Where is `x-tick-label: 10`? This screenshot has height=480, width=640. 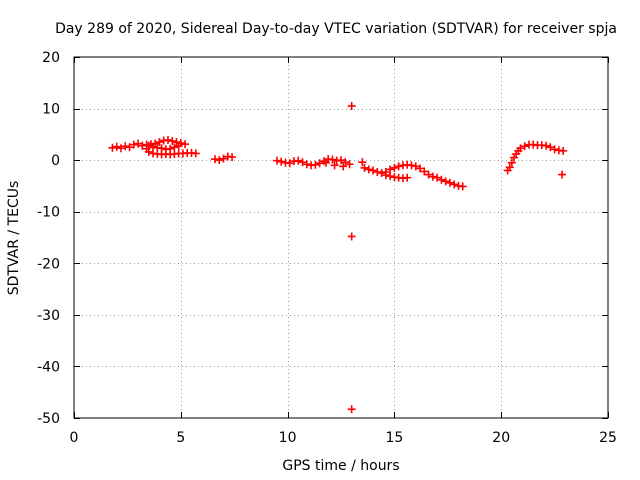
x-tick-label: 10 is located at coordinates (288, 438).